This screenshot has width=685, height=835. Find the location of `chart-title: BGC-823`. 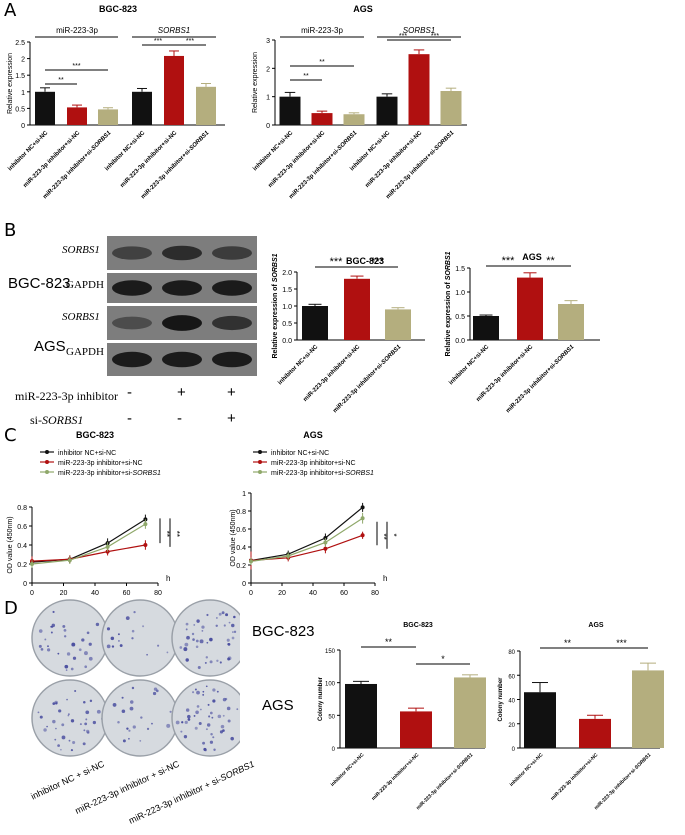

chart-title: BGC-823 is located at coordinates (95, 435).